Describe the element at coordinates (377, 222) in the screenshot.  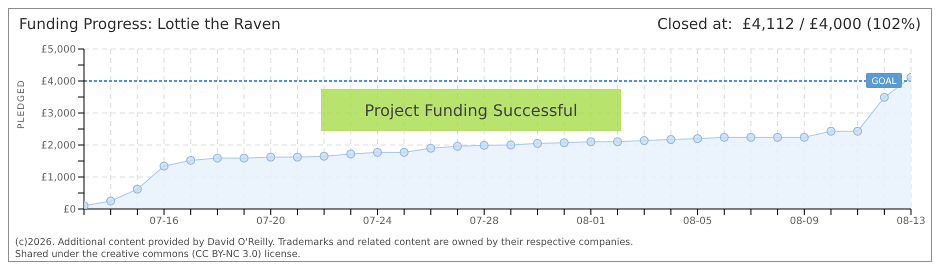
I see `x-tick-label: 07-24` at that location.